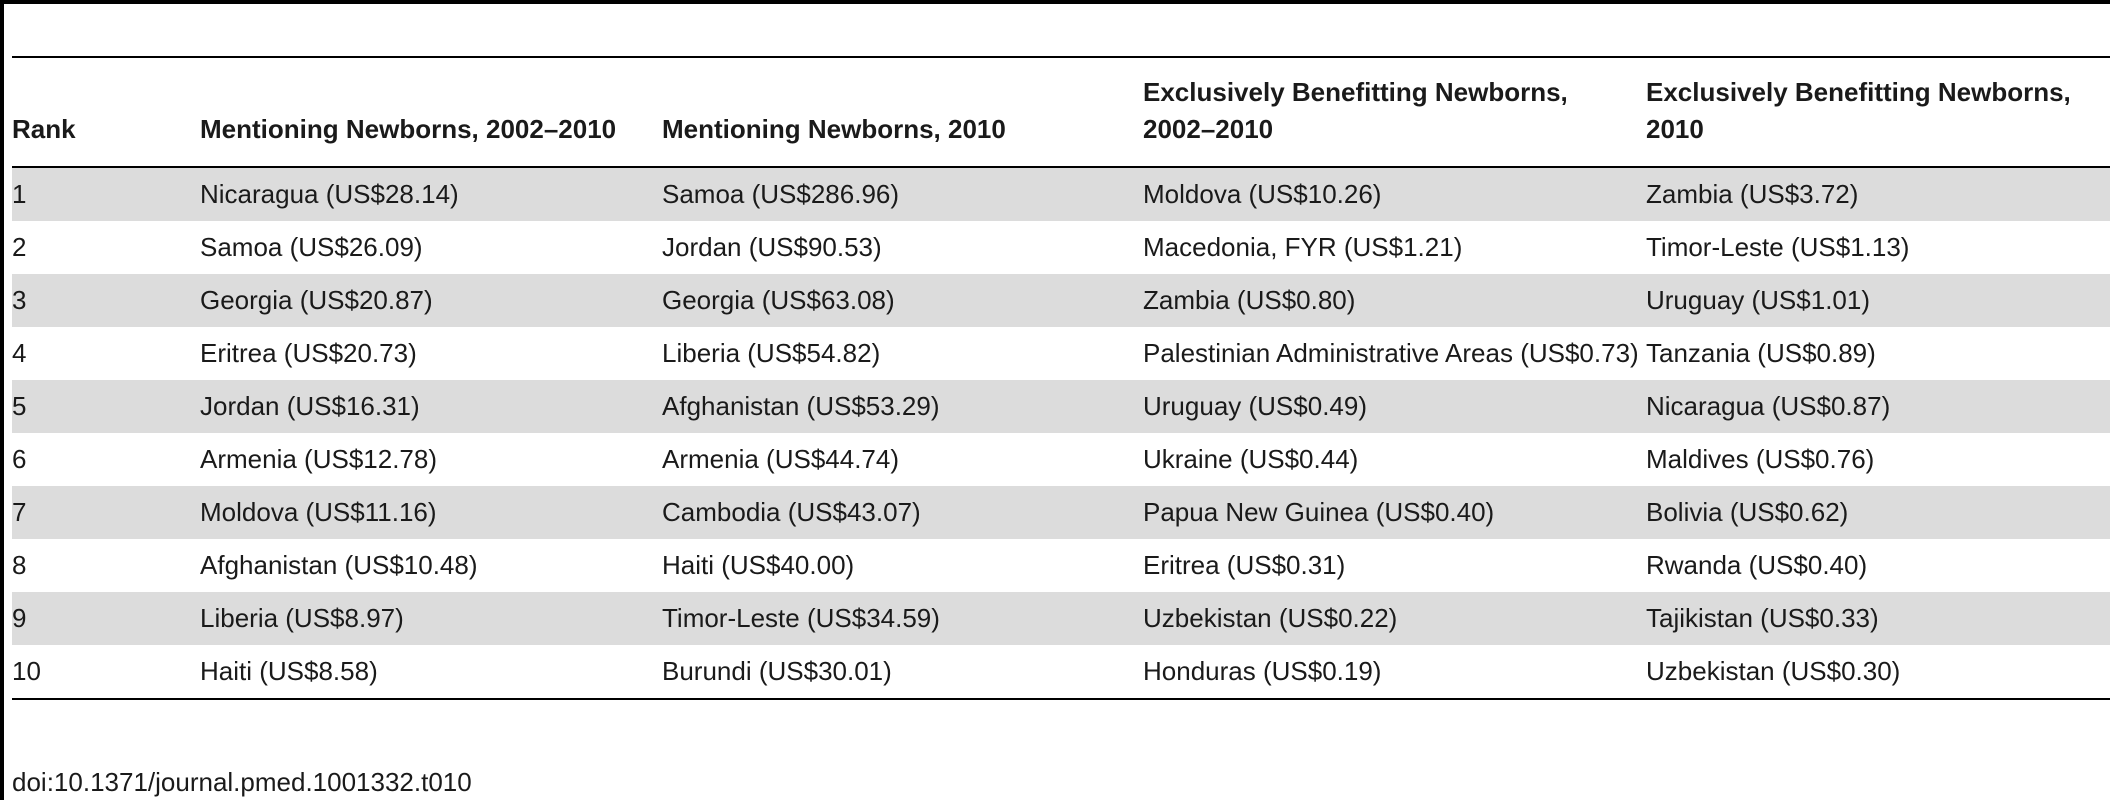  I want to click on cell-exclusive-2010: Timor-Leste (US$1.13), so click(1878, 247).